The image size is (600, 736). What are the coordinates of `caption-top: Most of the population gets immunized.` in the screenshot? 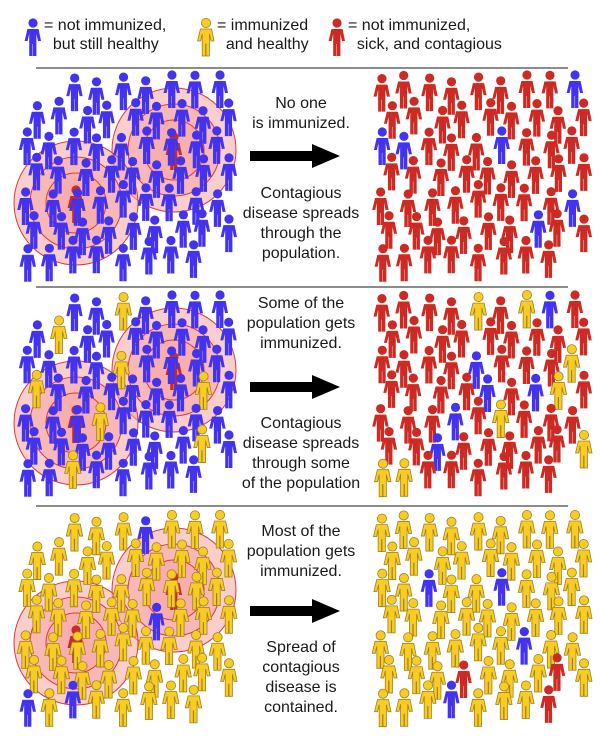 It's located at (301, 551).